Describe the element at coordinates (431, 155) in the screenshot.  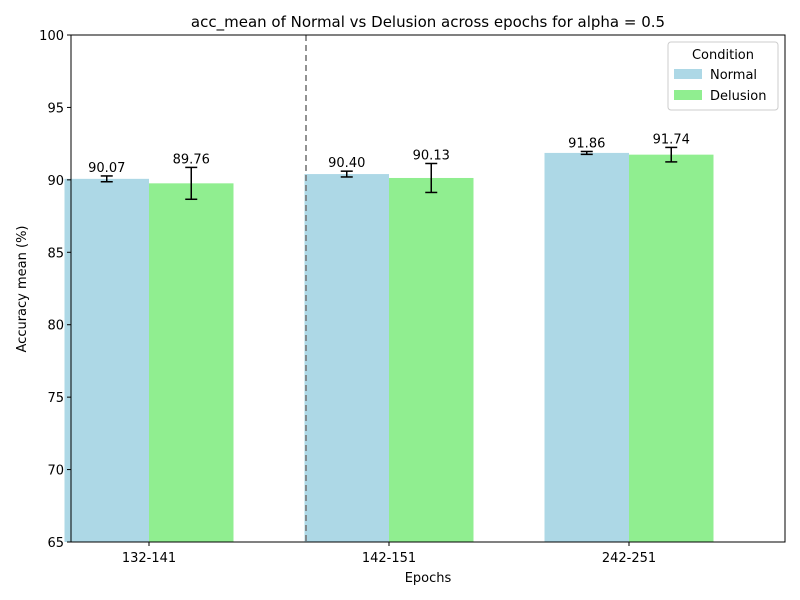
I see `data-label-delusion-142-151: 90.13` at that location.